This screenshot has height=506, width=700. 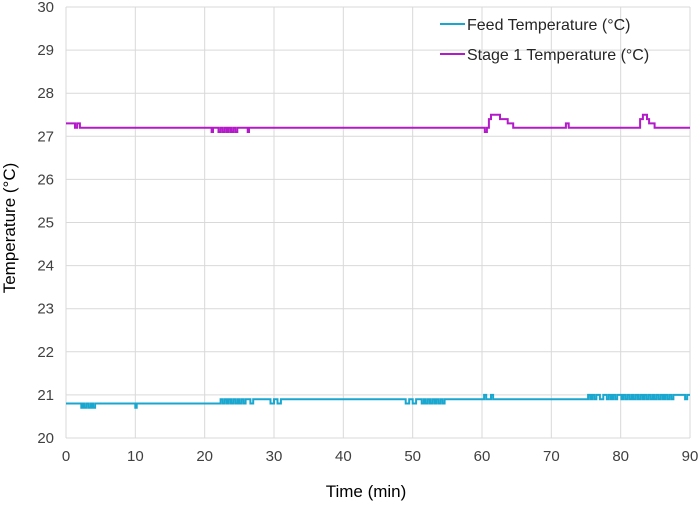 What do you see at coordinates (482, 456) in the screenshot?
I see `x-tick-label: 60` at bounding box center [482, 456].